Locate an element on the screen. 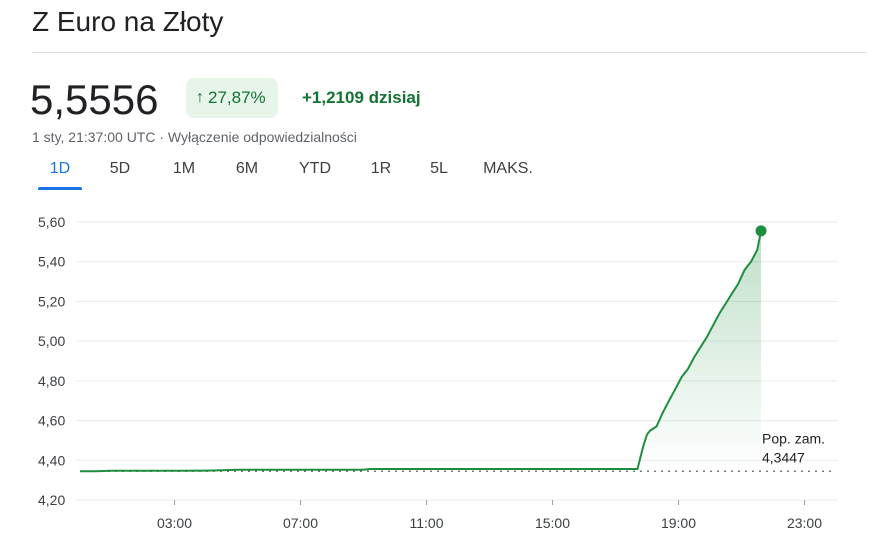 The width and height of the screenshot is (880, 540). tab-maks: MAKS. is located at coordinates (508, 168).